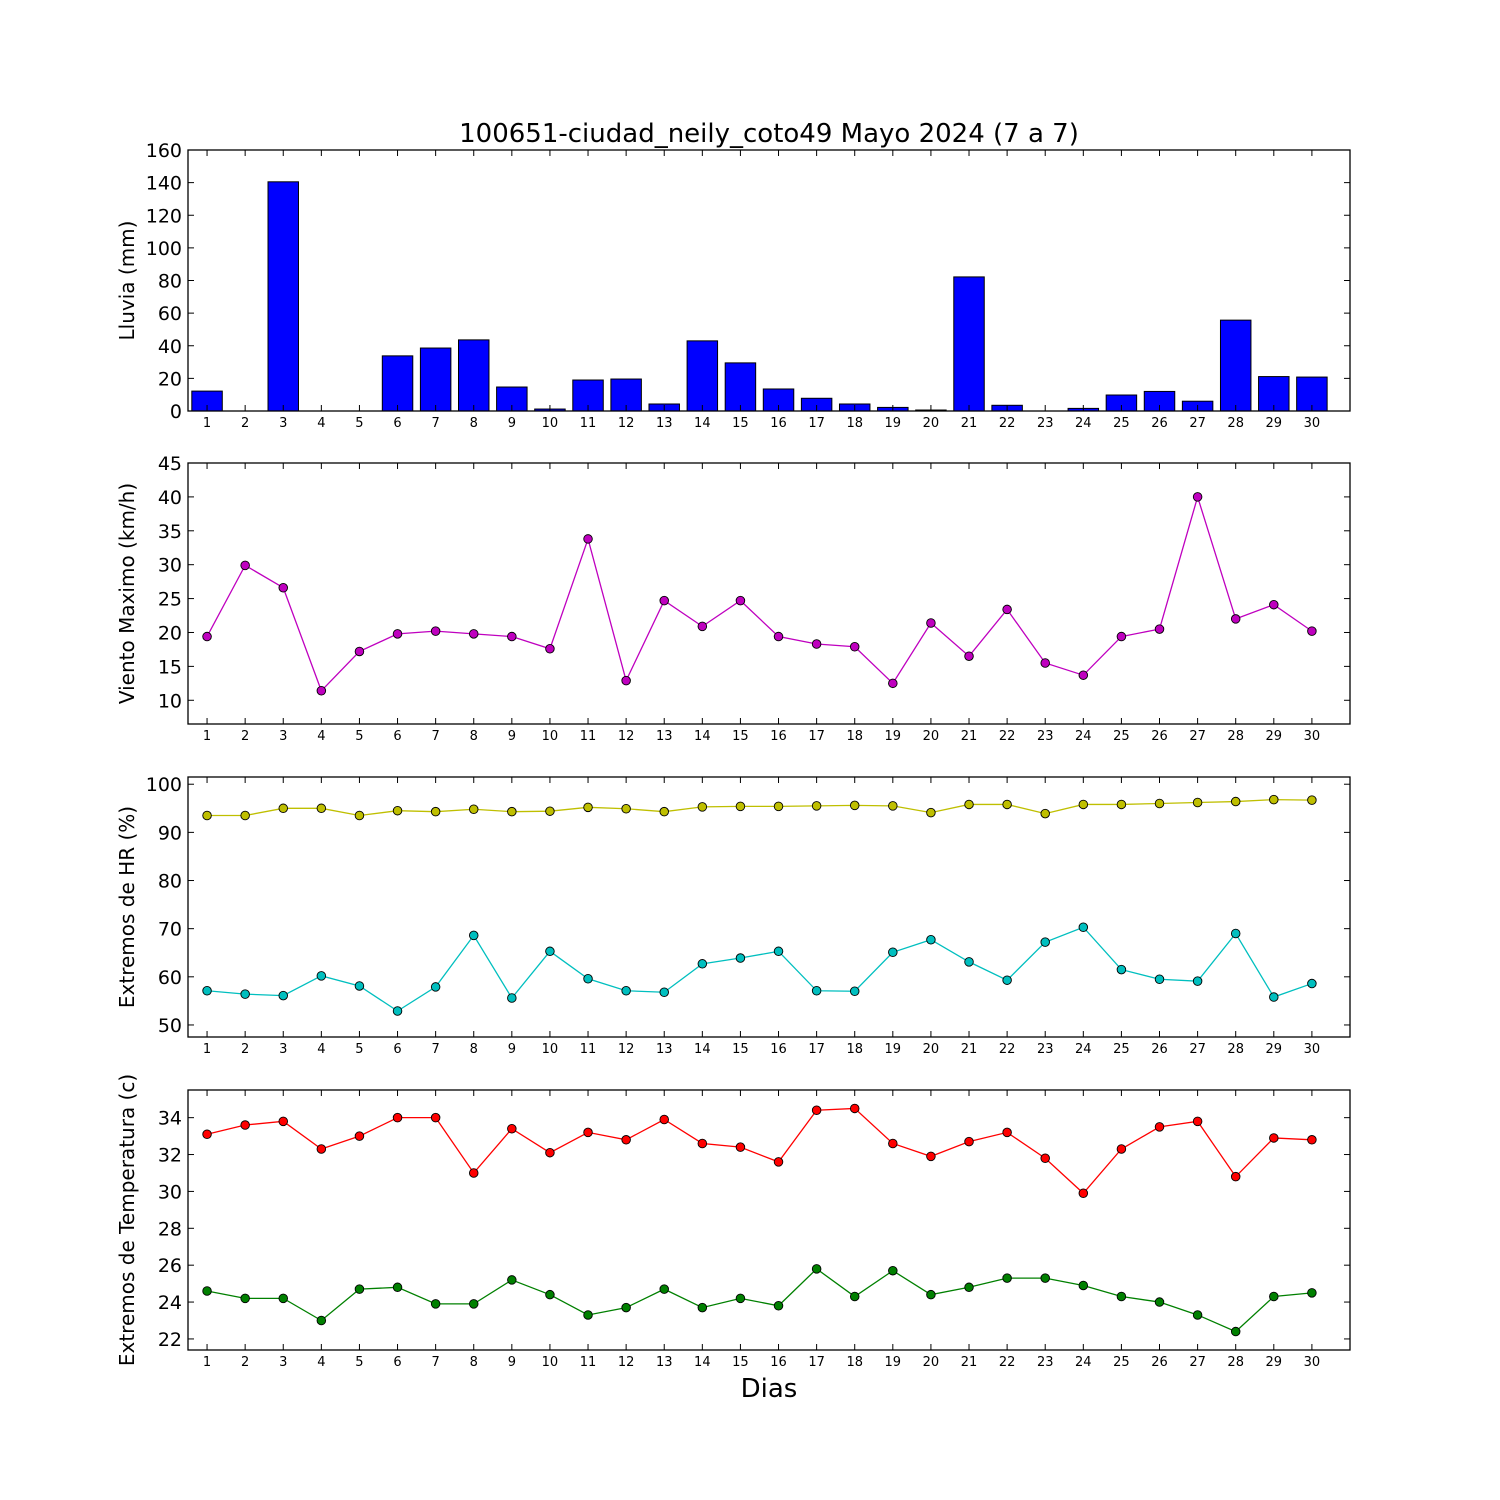 This screenshot has height=1500, width=1500. What do you see at coordinates (1197, 1049) in the screenshot?
I see `x-tick-label: 27` at bounding box center [1197, 1049].